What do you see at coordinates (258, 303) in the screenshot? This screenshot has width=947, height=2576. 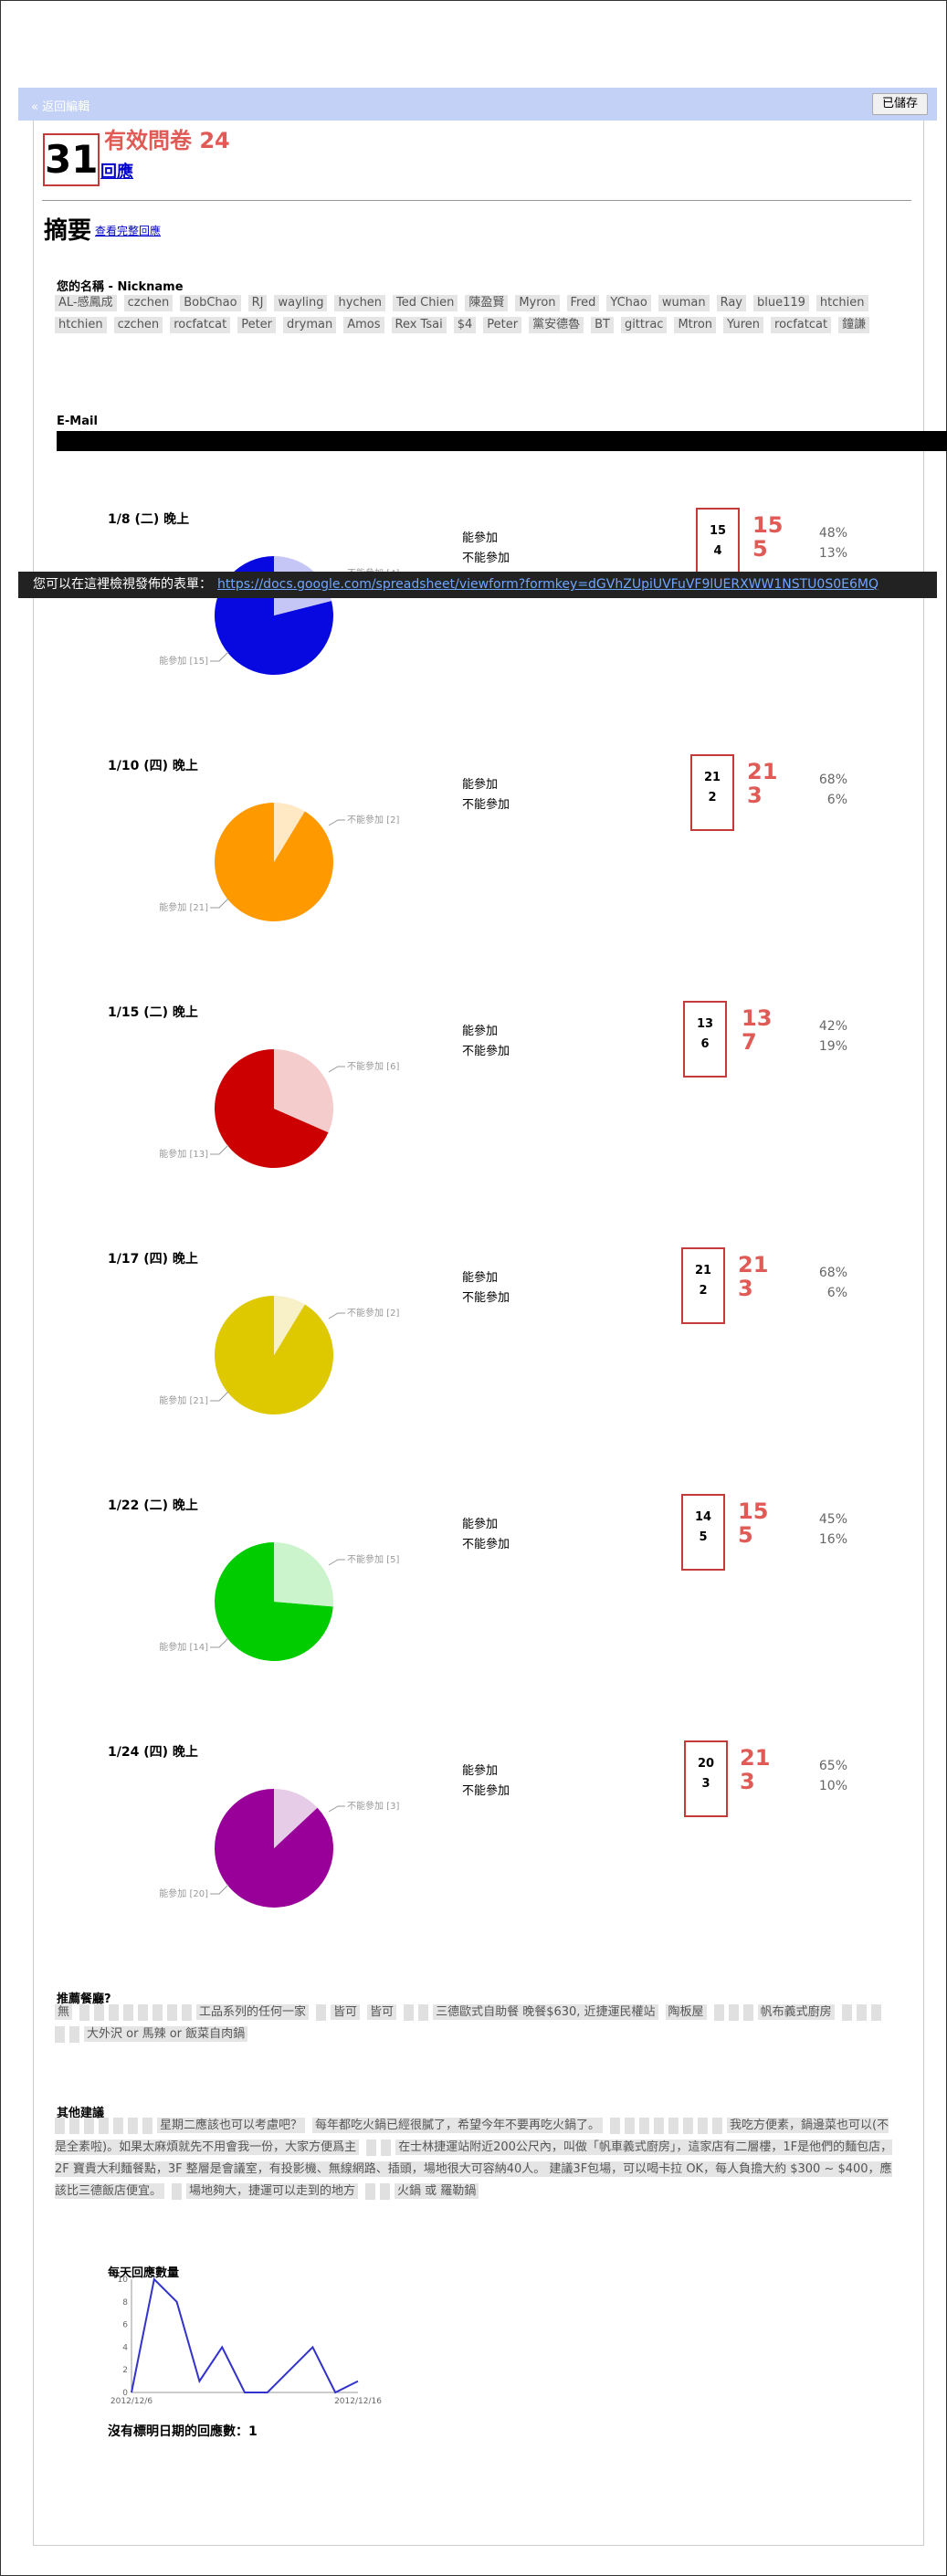 I see `nickname-answer: RJ` at bounding box center [258, 303].